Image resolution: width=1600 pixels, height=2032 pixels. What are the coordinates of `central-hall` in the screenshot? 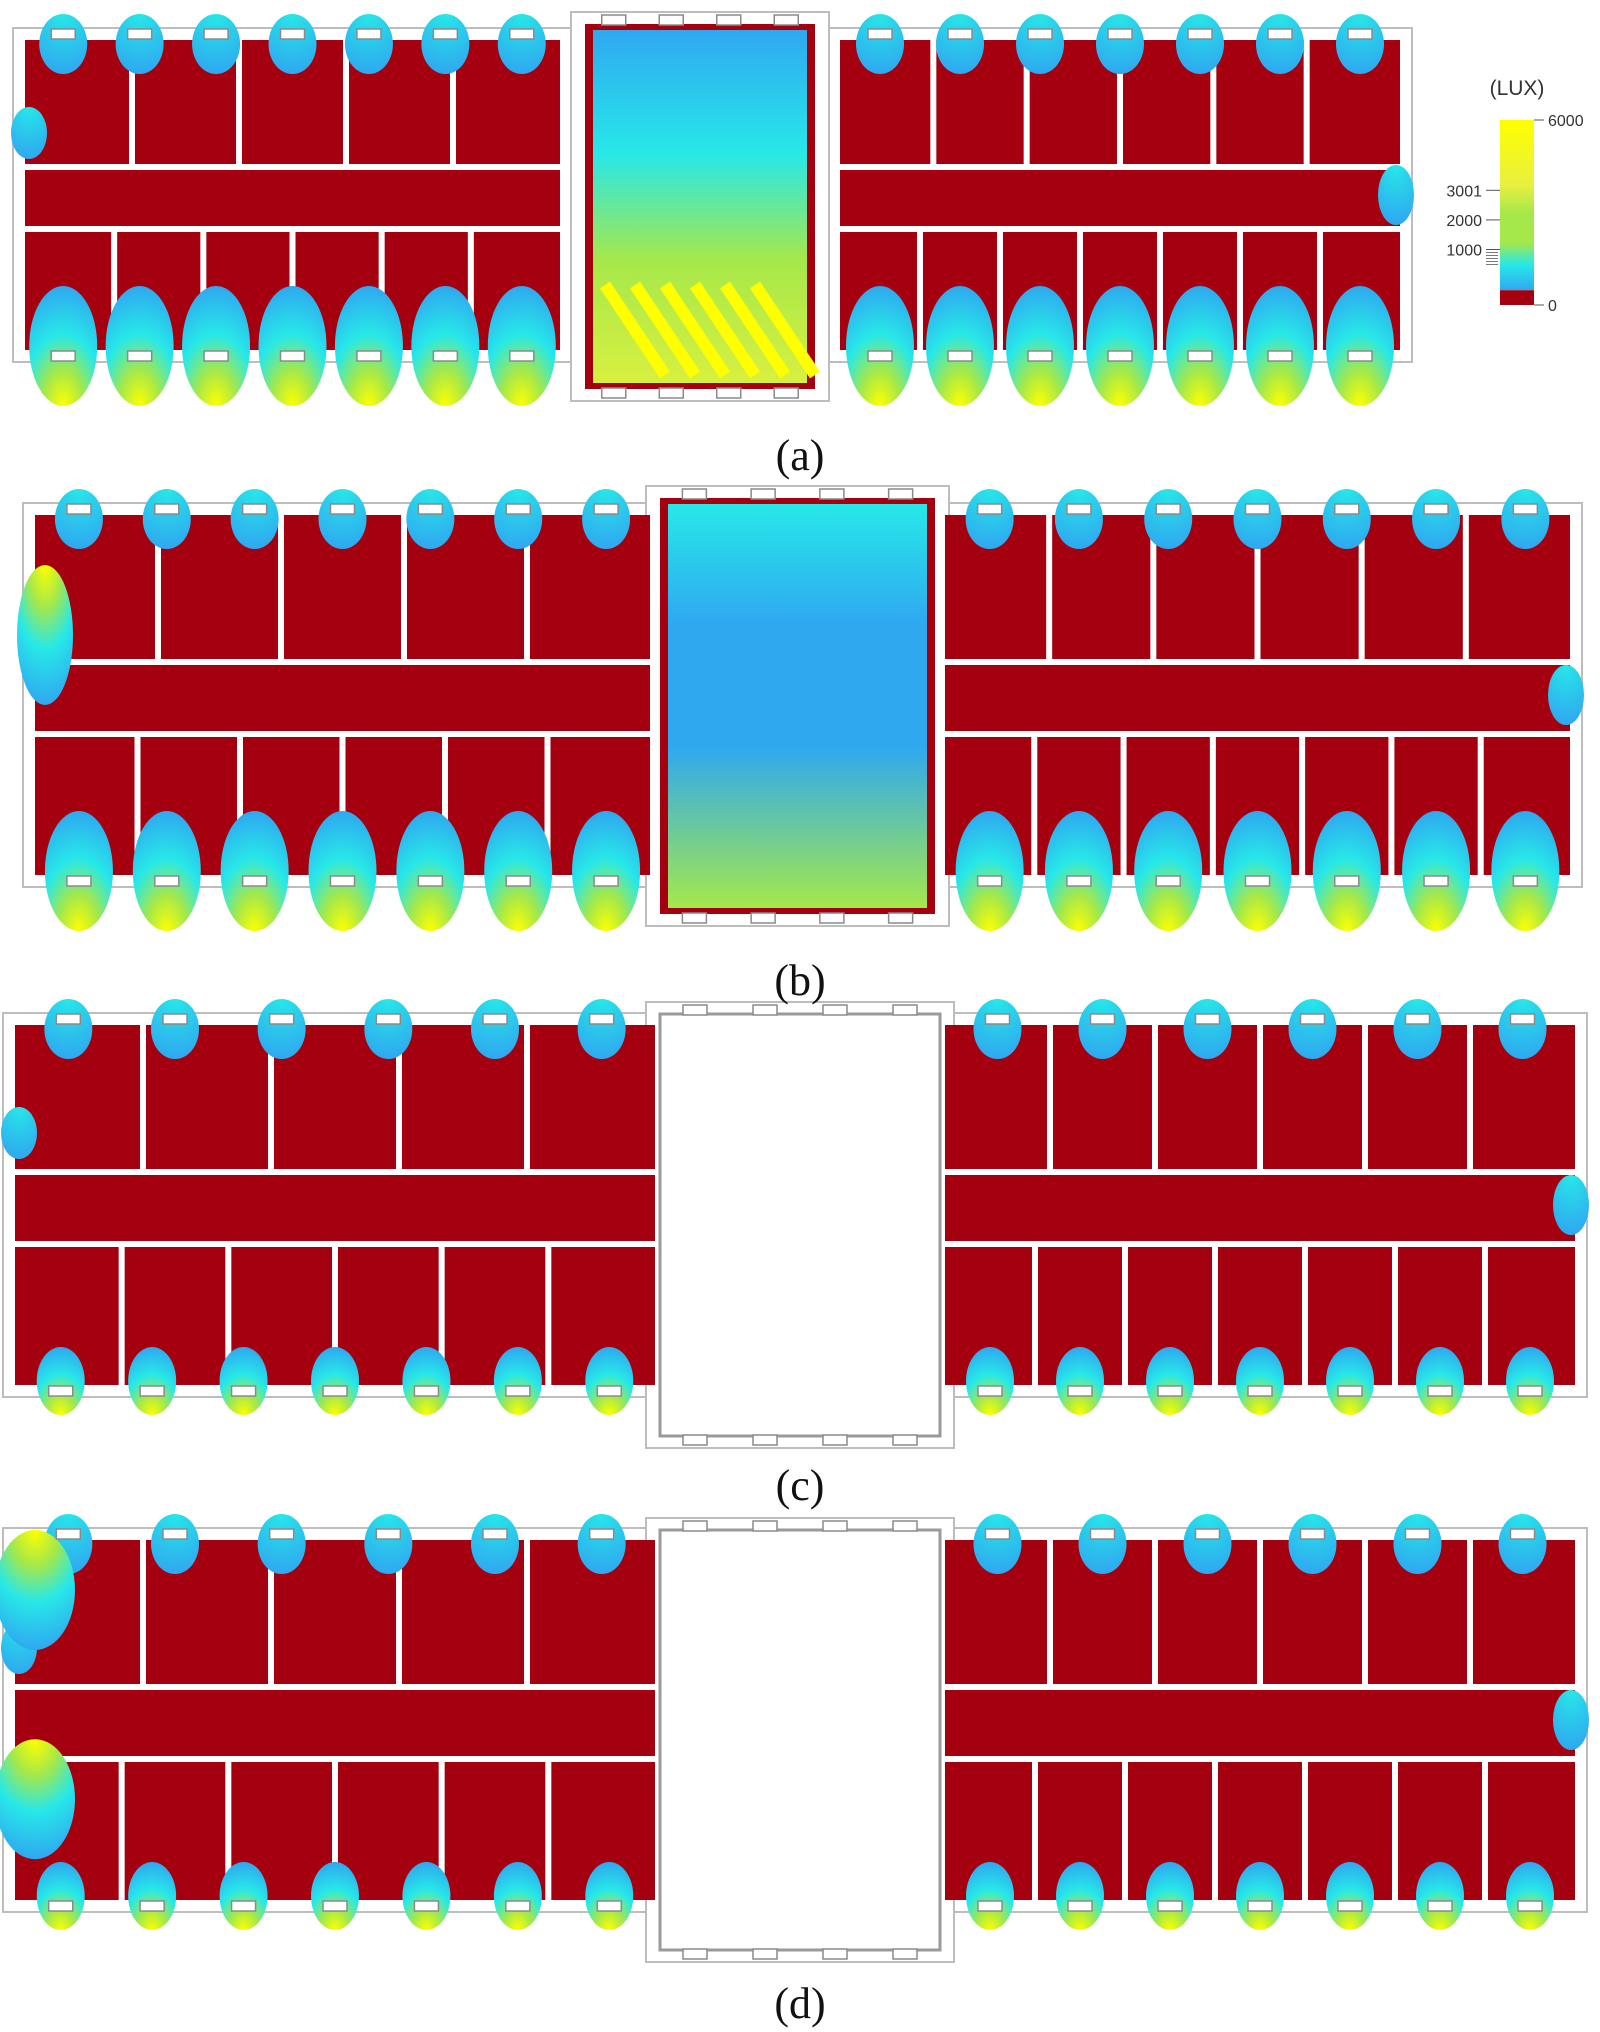 It's located at (800, 1740).